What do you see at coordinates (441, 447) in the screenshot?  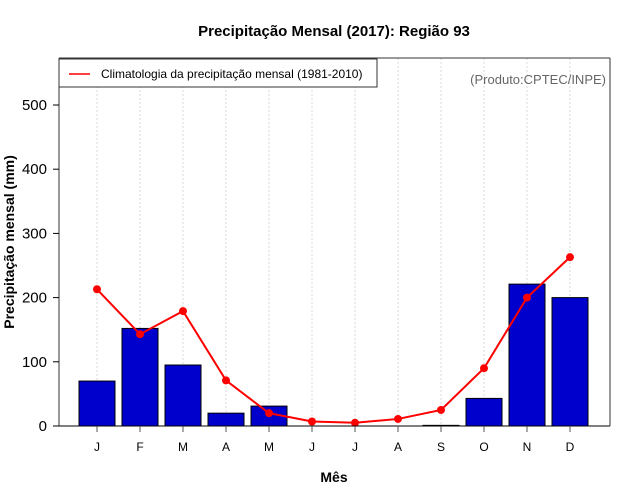 I see `x-tick-label: S` at bounding box center [441, 447].